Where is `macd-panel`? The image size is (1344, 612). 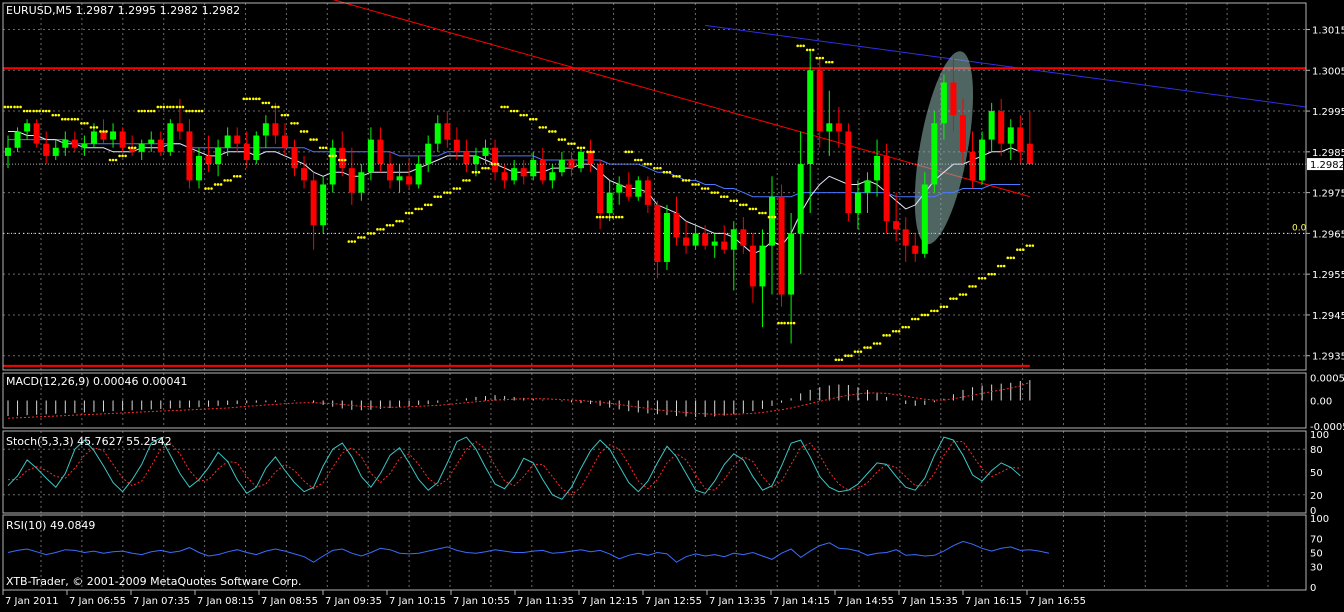 macd-panel is located at coordinates (519, 399).